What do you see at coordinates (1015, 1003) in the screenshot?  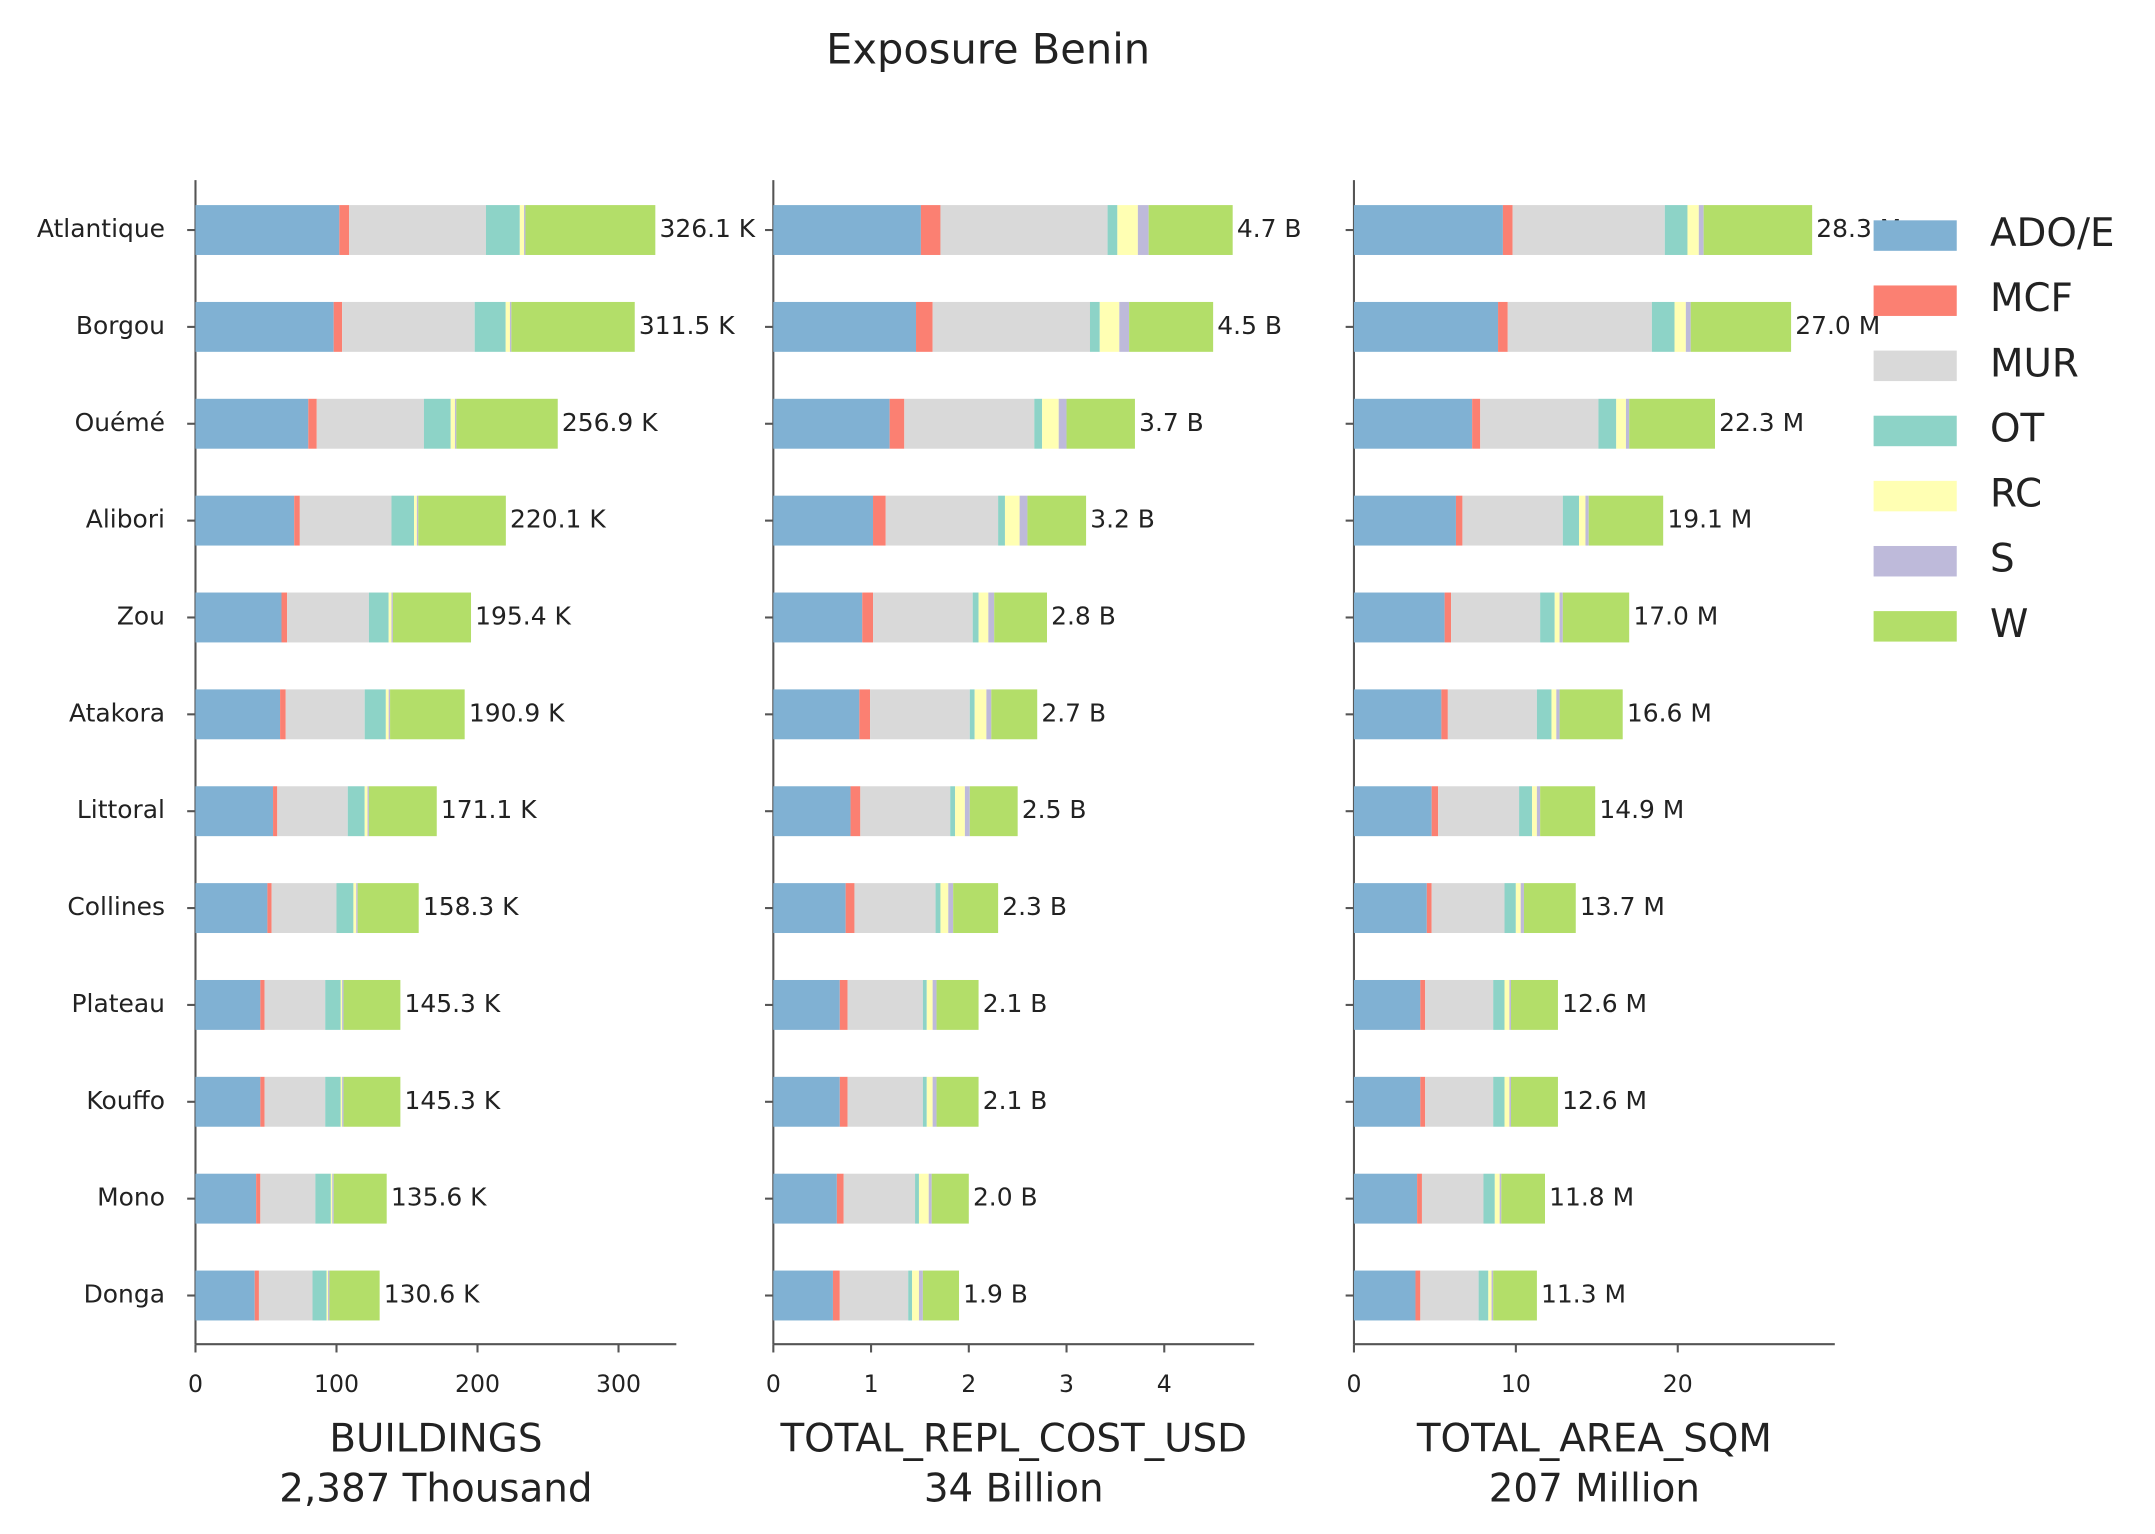 I see `value-label: 2.1 B` at bounding box center [1015, 1003].